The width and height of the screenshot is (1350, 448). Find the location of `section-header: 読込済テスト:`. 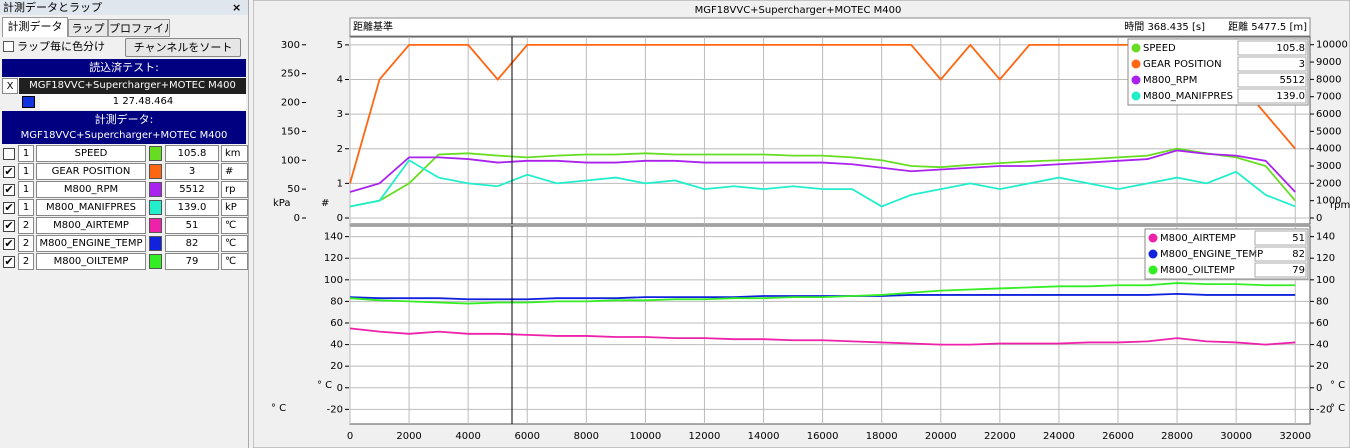

section-header: 読込済テスト: is located at coordinates (124, 68).